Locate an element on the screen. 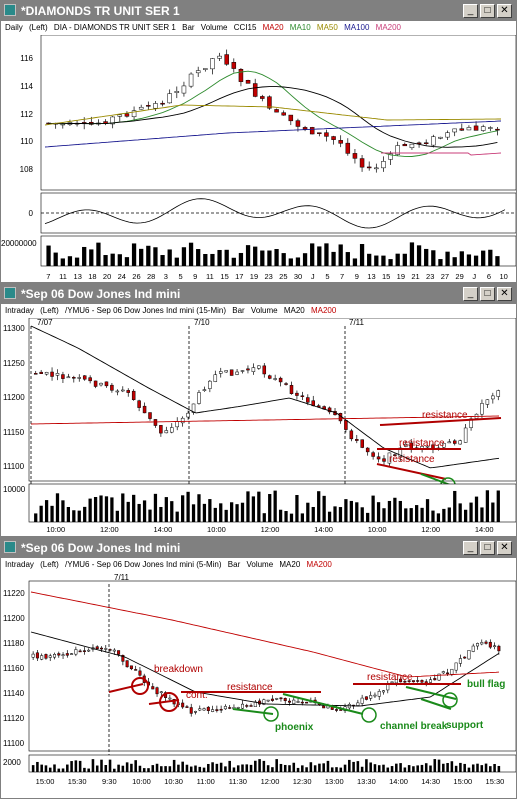 This screenshot has width=517, height=799. price-tick: 11120 is located at coordinates (14, 718).